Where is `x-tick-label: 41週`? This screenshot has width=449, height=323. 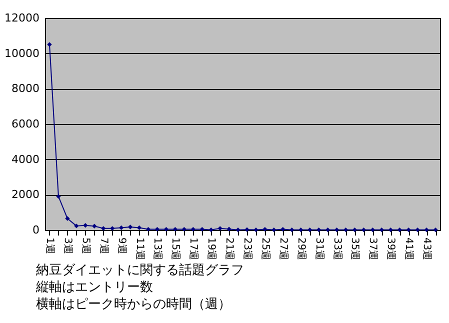
x-tick-label: 41週 is located at coordinates (408, 249).